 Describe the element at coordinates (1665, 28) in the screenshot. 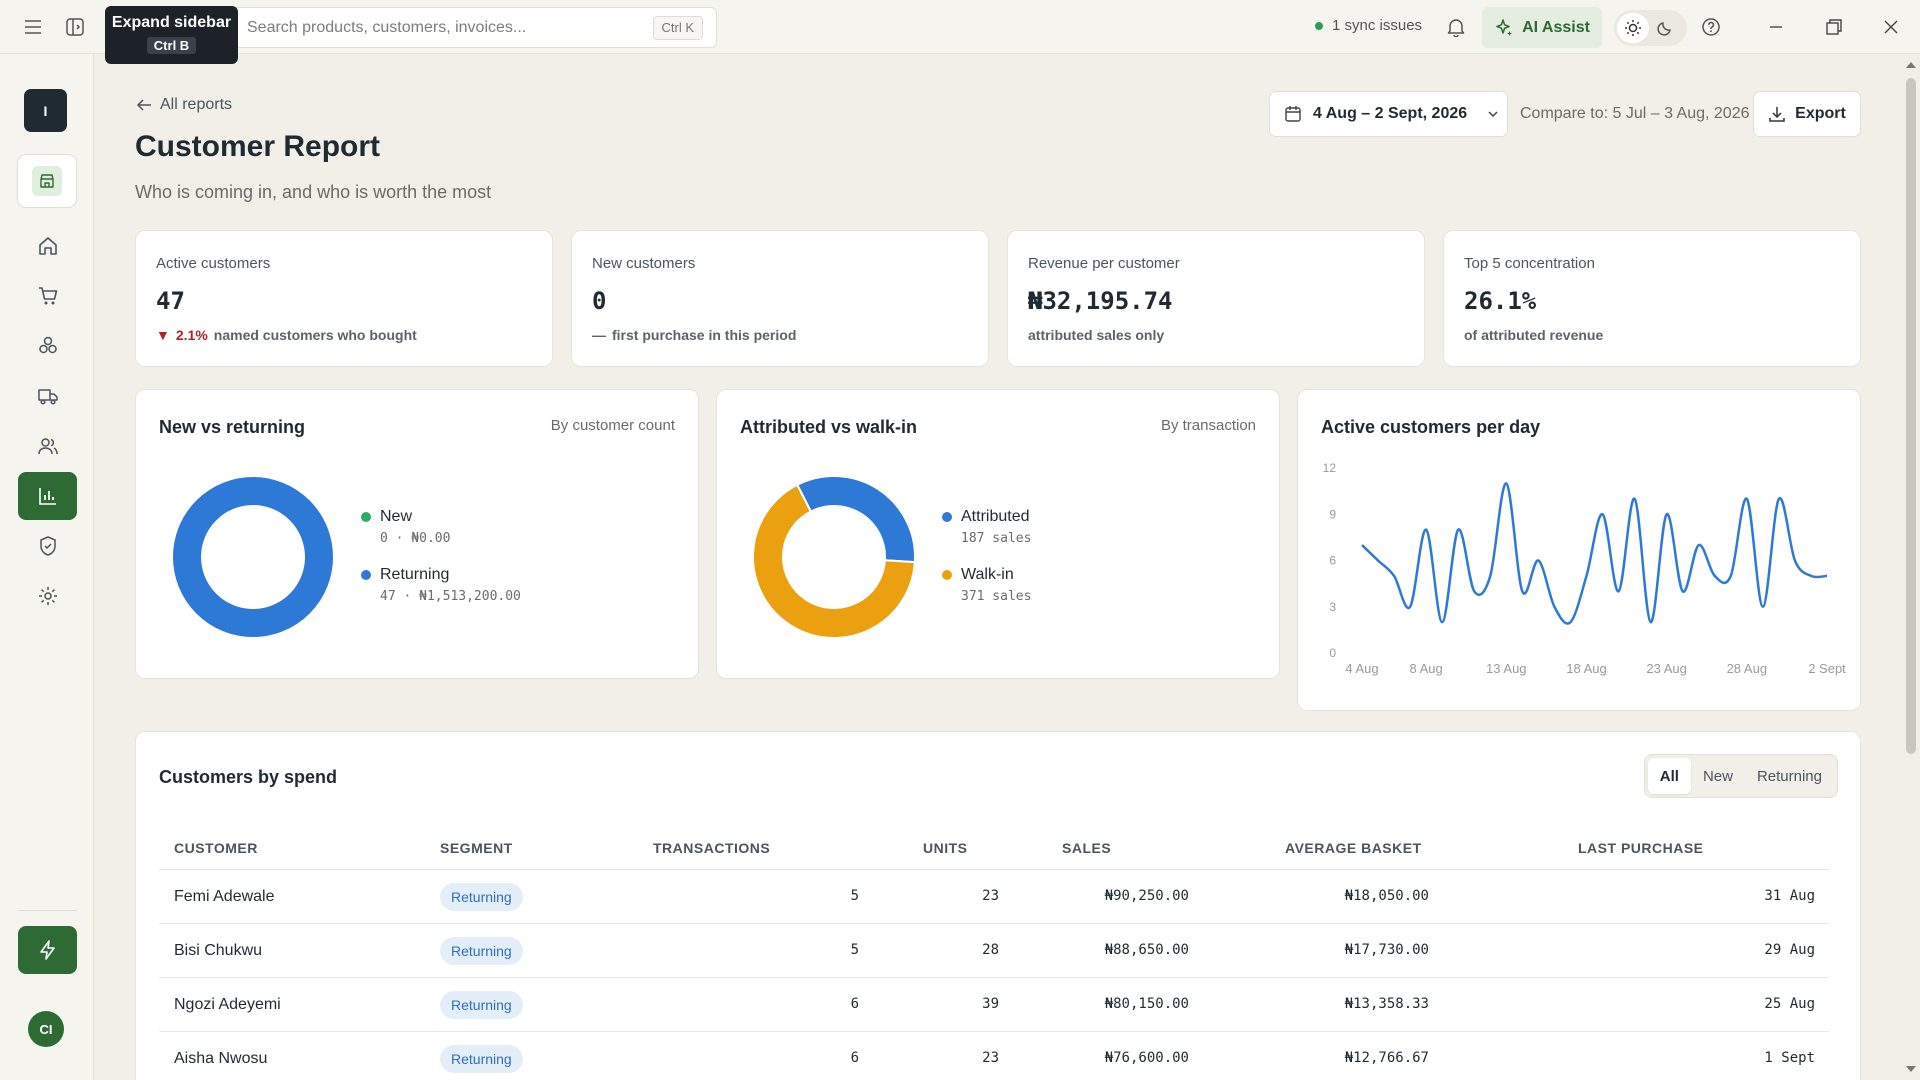

I see `moon-icon` at that location.